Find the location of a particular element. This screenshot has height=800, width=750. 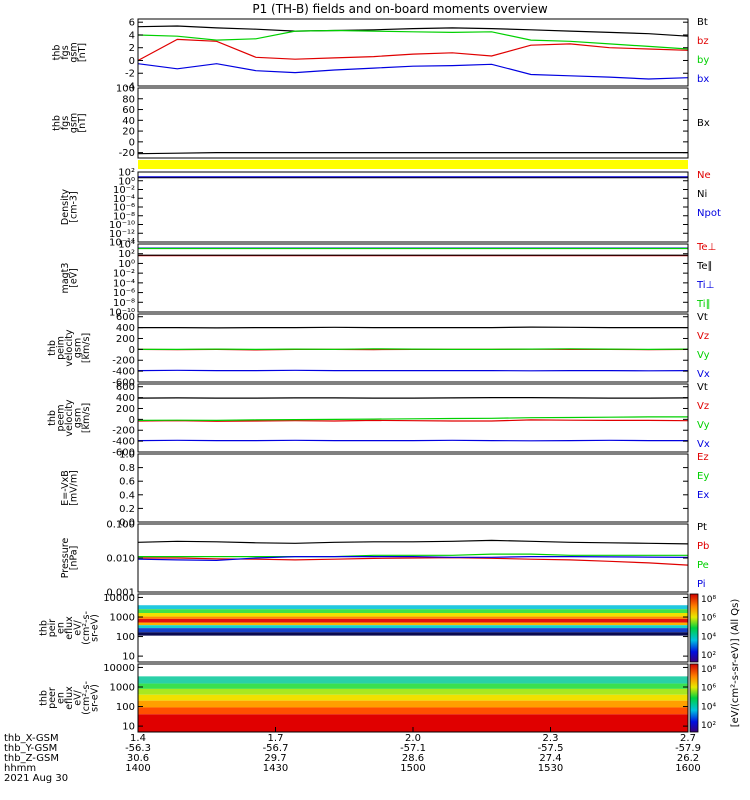

y-tick-label: 10⁰ is located at coordinates (126, 181).